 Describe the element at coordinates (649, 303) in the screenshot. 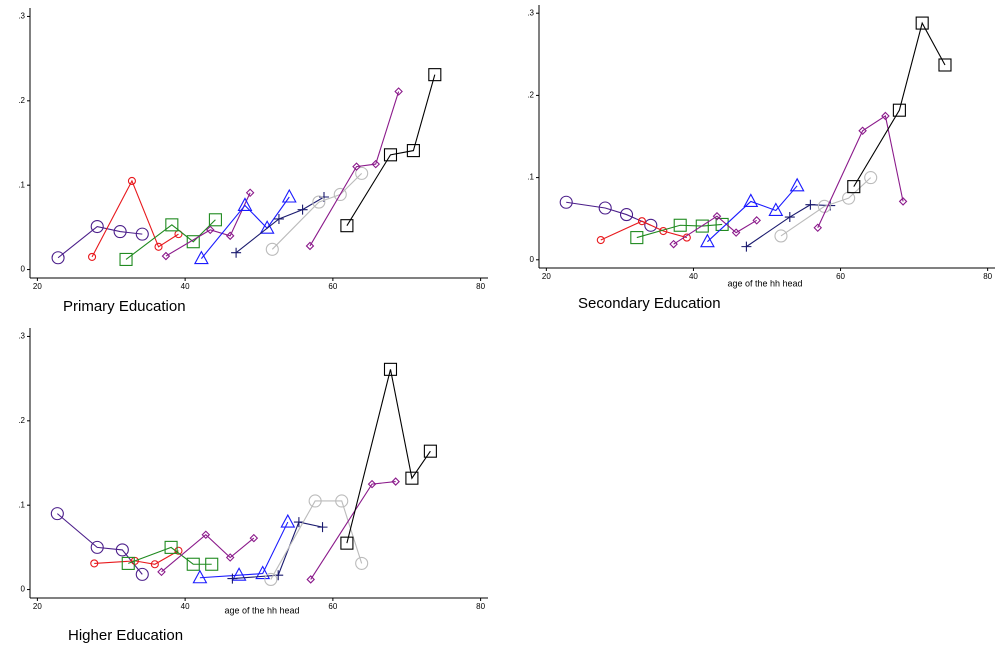

I see `panel-title: Secondary Education` at that location.